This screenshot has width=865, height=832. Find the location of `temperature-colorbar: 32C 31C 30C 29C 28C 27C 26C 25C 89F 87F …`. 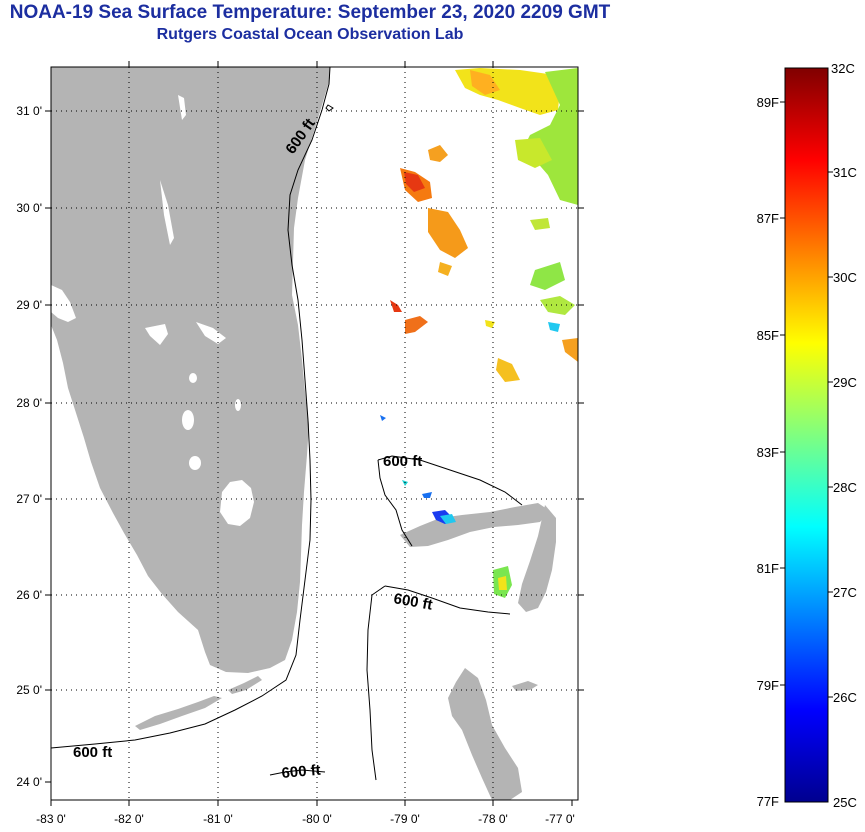

temperature-colorbar: 32C 31C 30C 29C 28C 27C 26C 25C 89F 87F … is located at coordinates (807, 435).